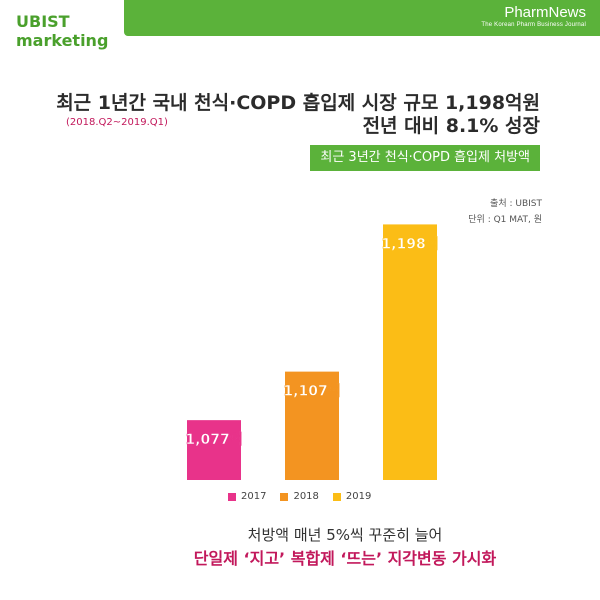 Image resolution: width=600 pixels, height=600 pixels. I want to click on period-label: (2018.Q2~2019.Q1), so click(117, 122).